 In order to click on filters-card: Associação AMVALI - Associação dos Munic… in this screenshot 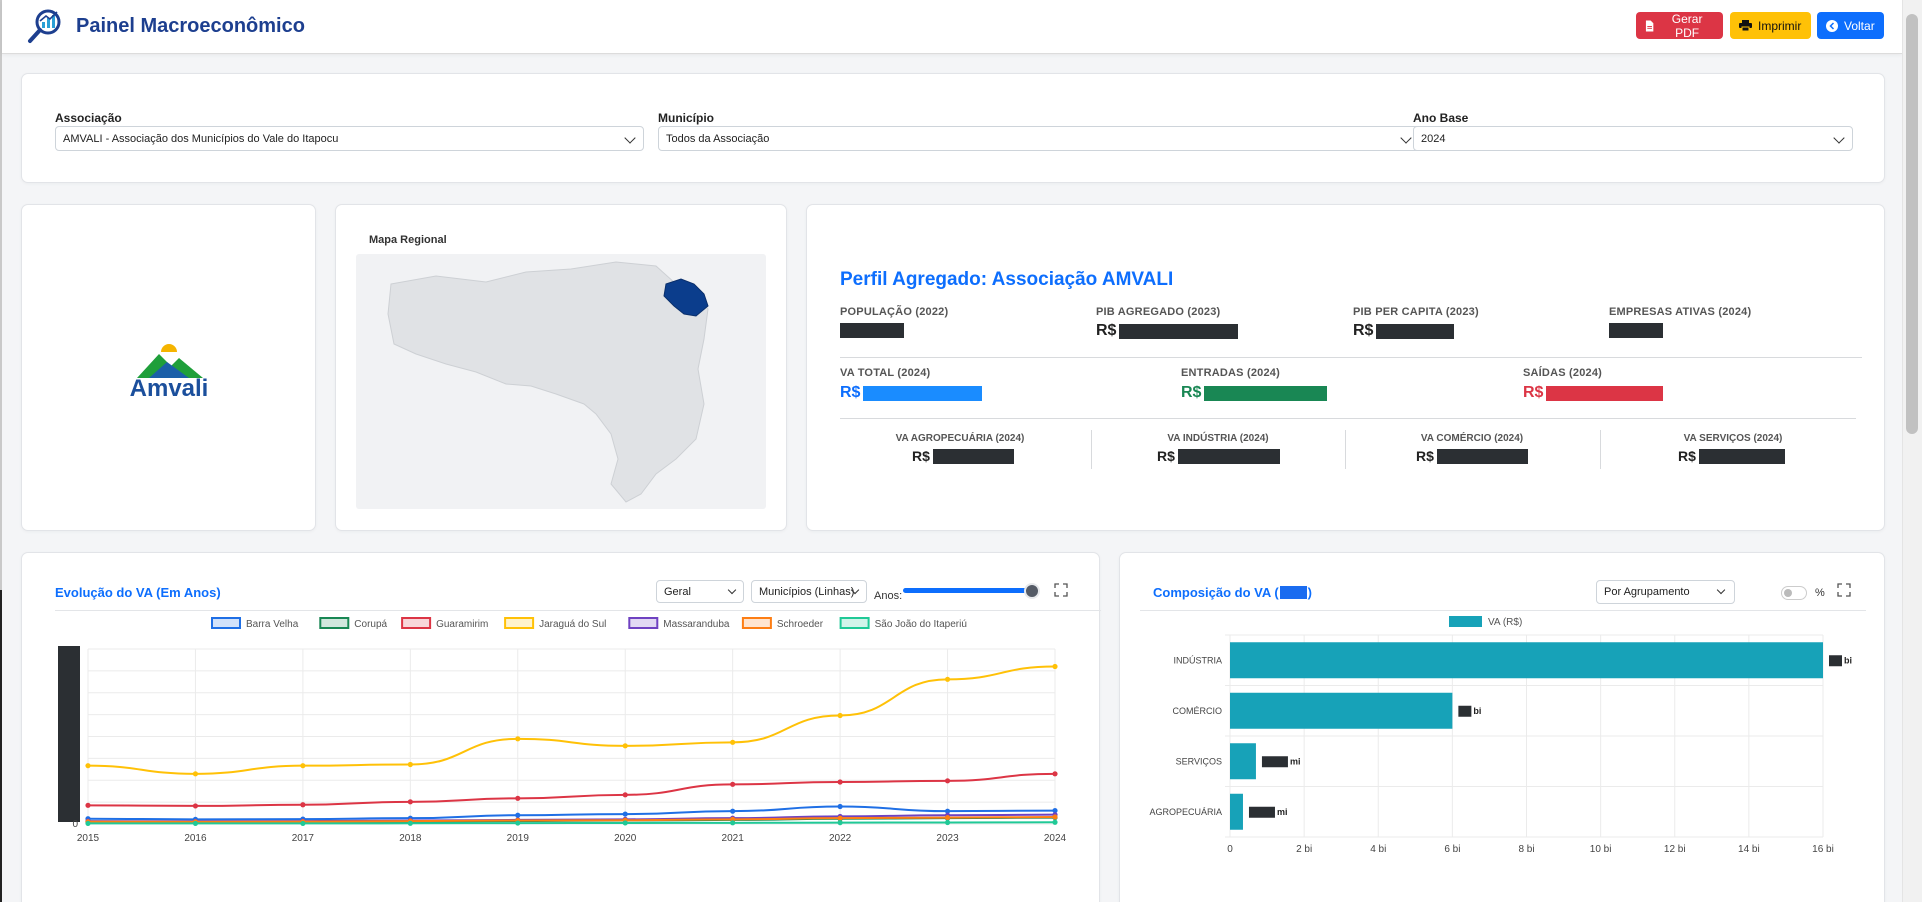, I will do `click(953, 128)`.